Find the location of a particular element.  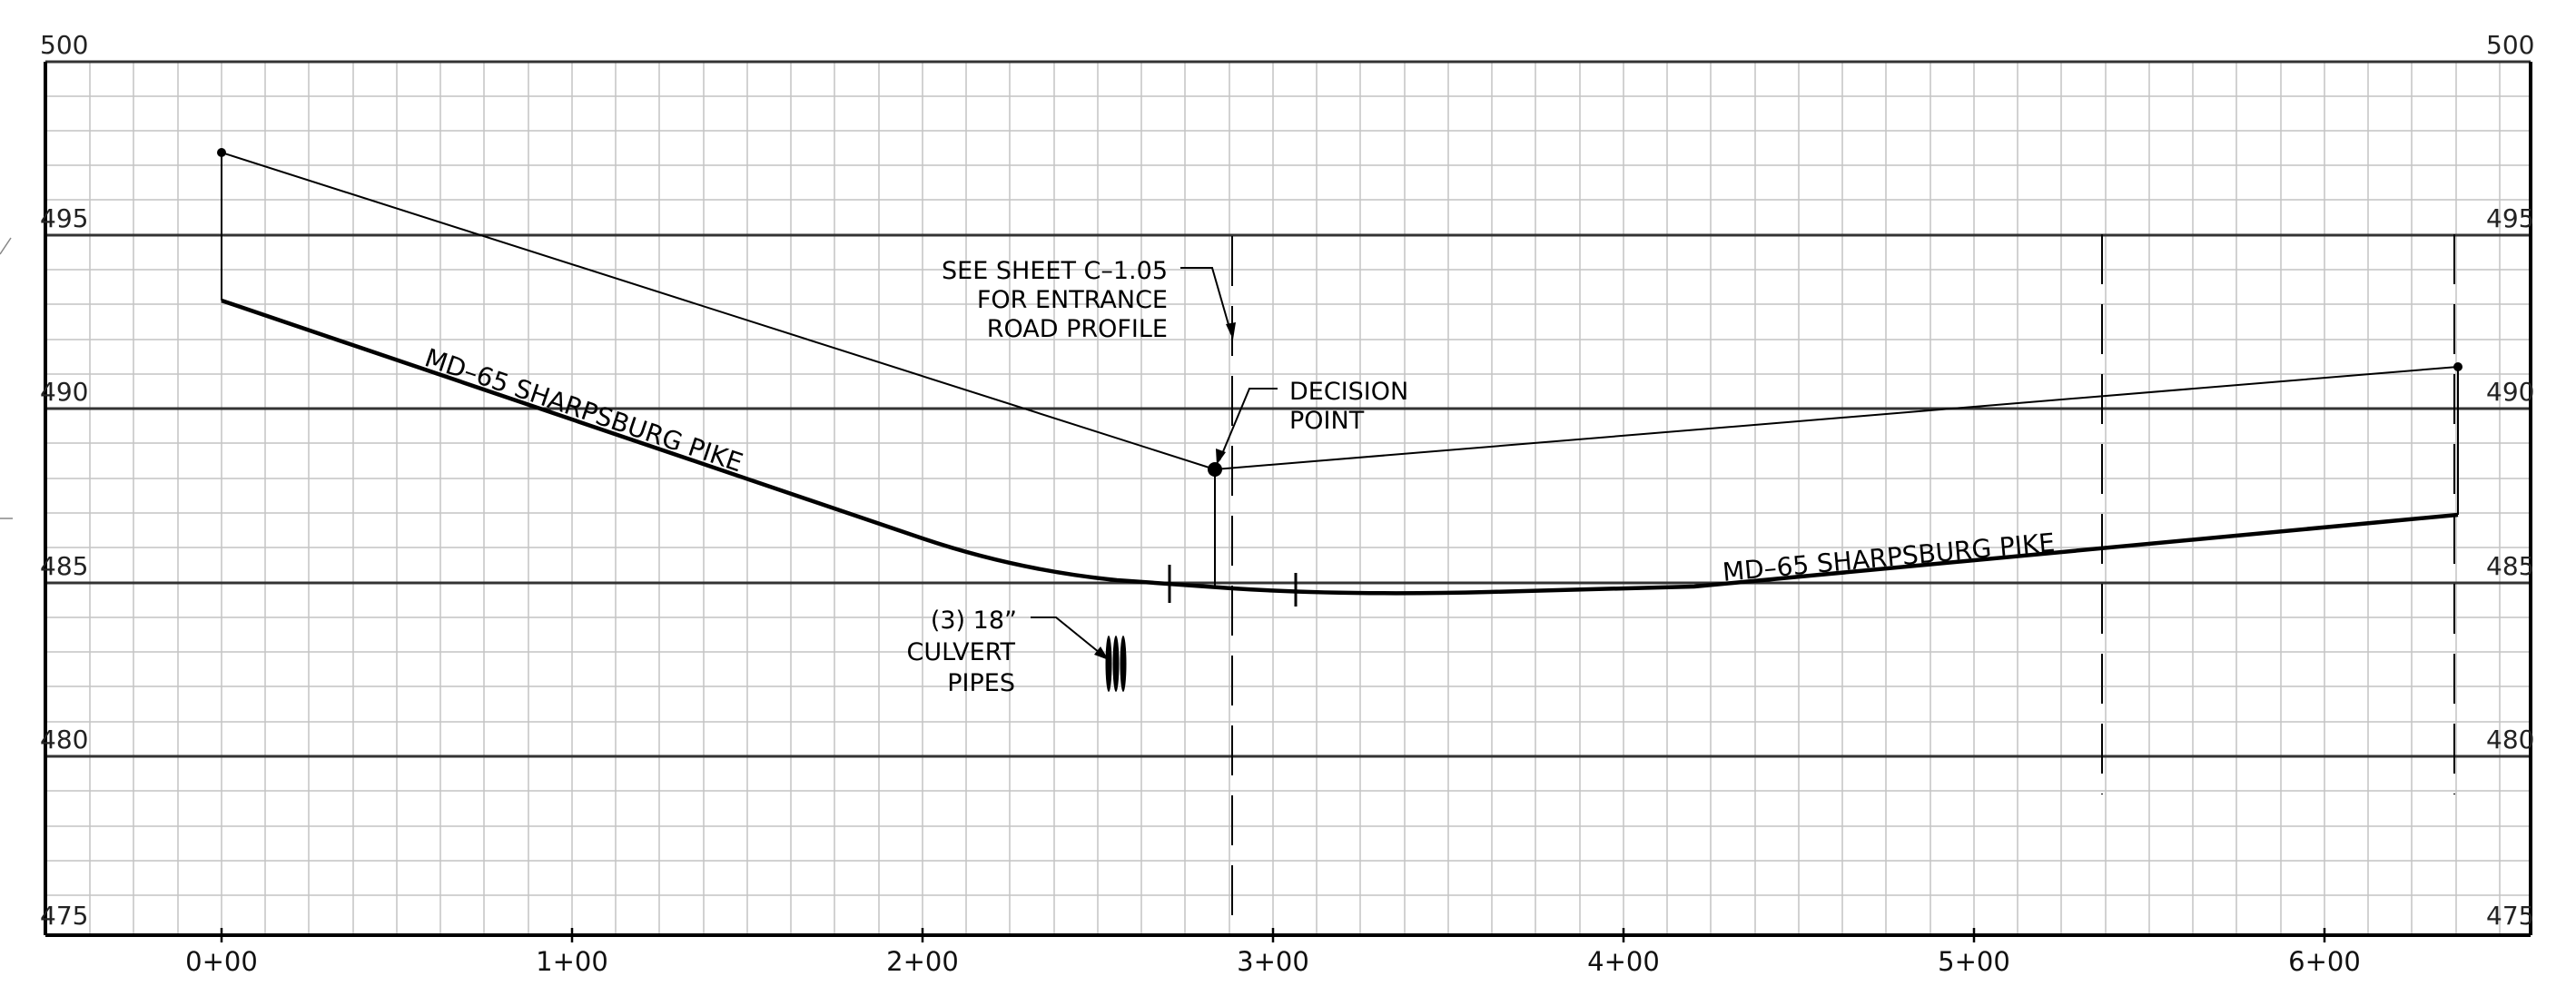

station-labels: 0+00 1+00 2+00 3+00 4+00 5+00 6+00 is located at coordinates (1273, 962).